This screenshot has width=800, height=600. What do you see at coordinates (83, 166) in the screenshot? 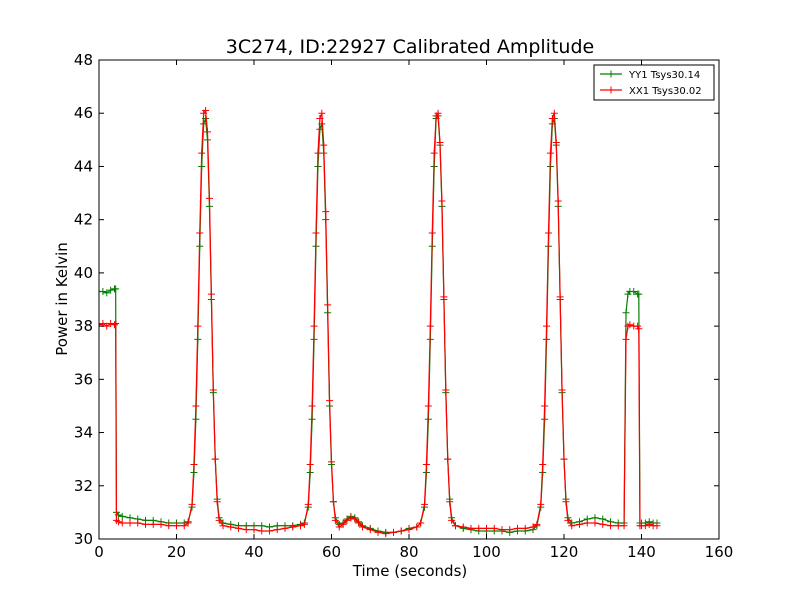
I see `y-tick-label: 44` at bounding box center [83, 166].